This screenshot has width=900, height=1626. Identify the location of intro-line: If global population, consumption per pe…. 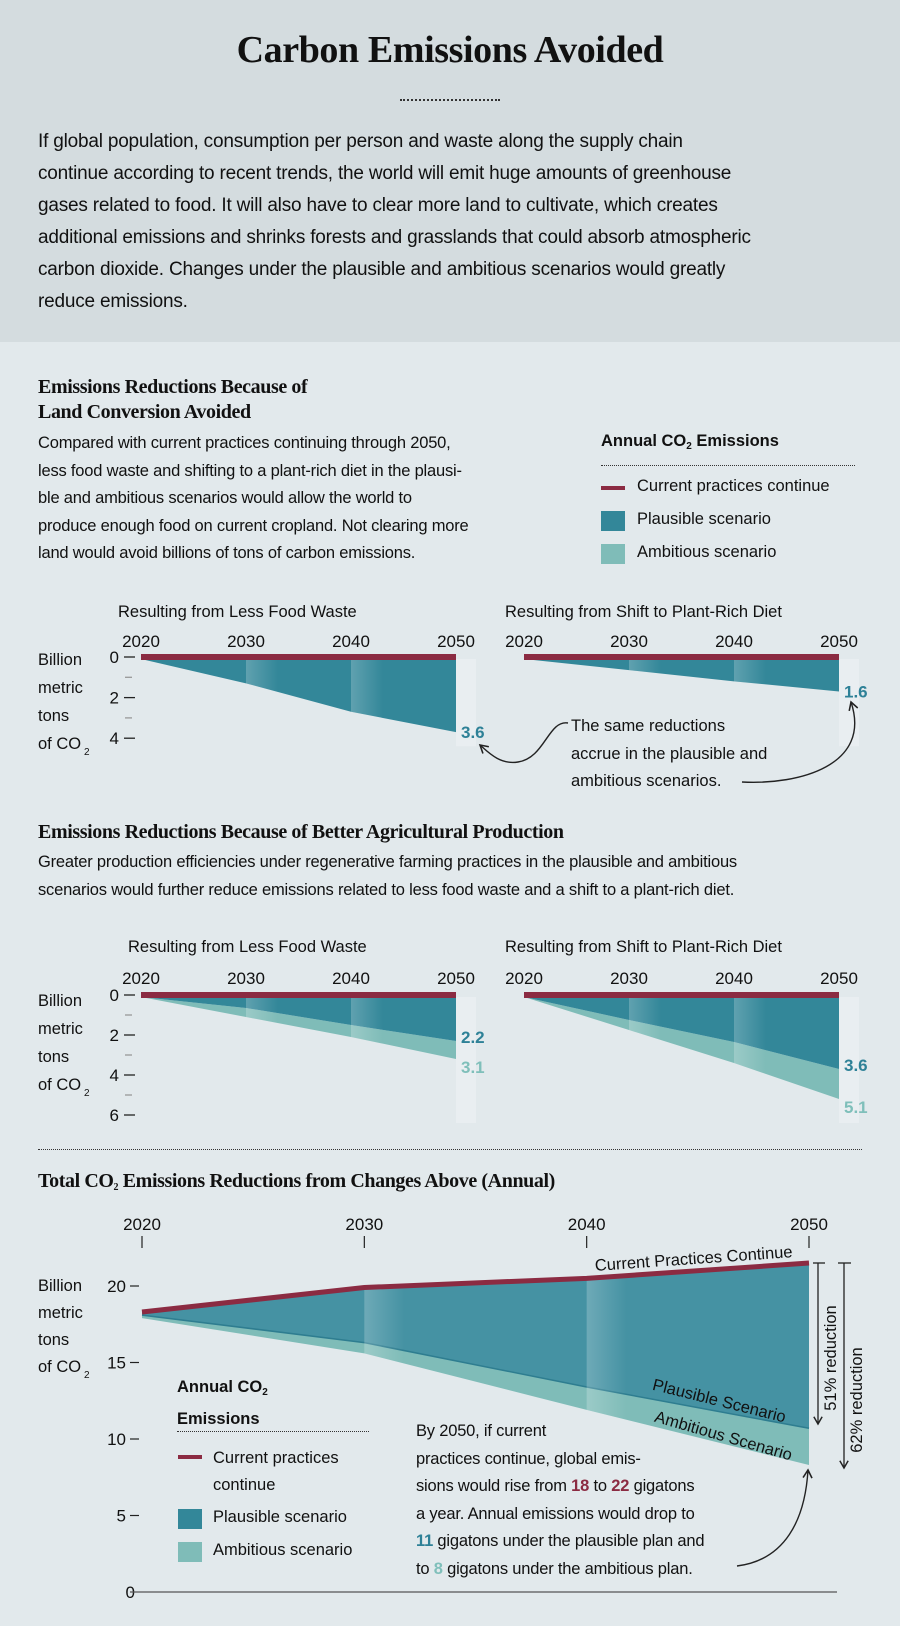
(360, 141).